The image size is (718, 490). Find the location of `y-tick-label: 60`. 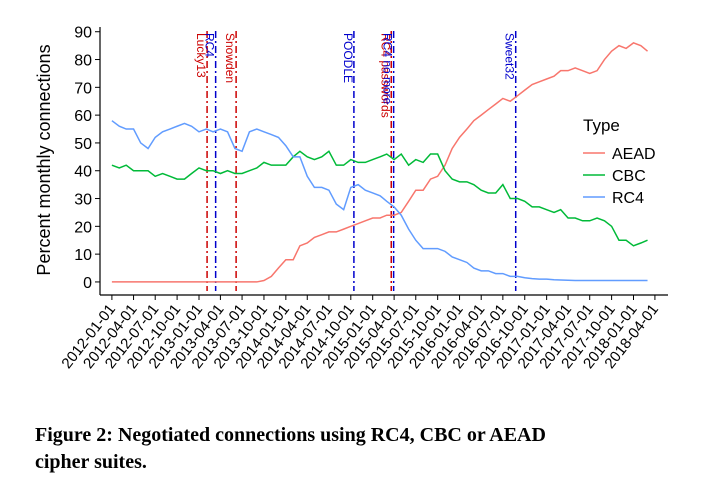

y-tick-label: 60 is located at coordinates (83, 116).